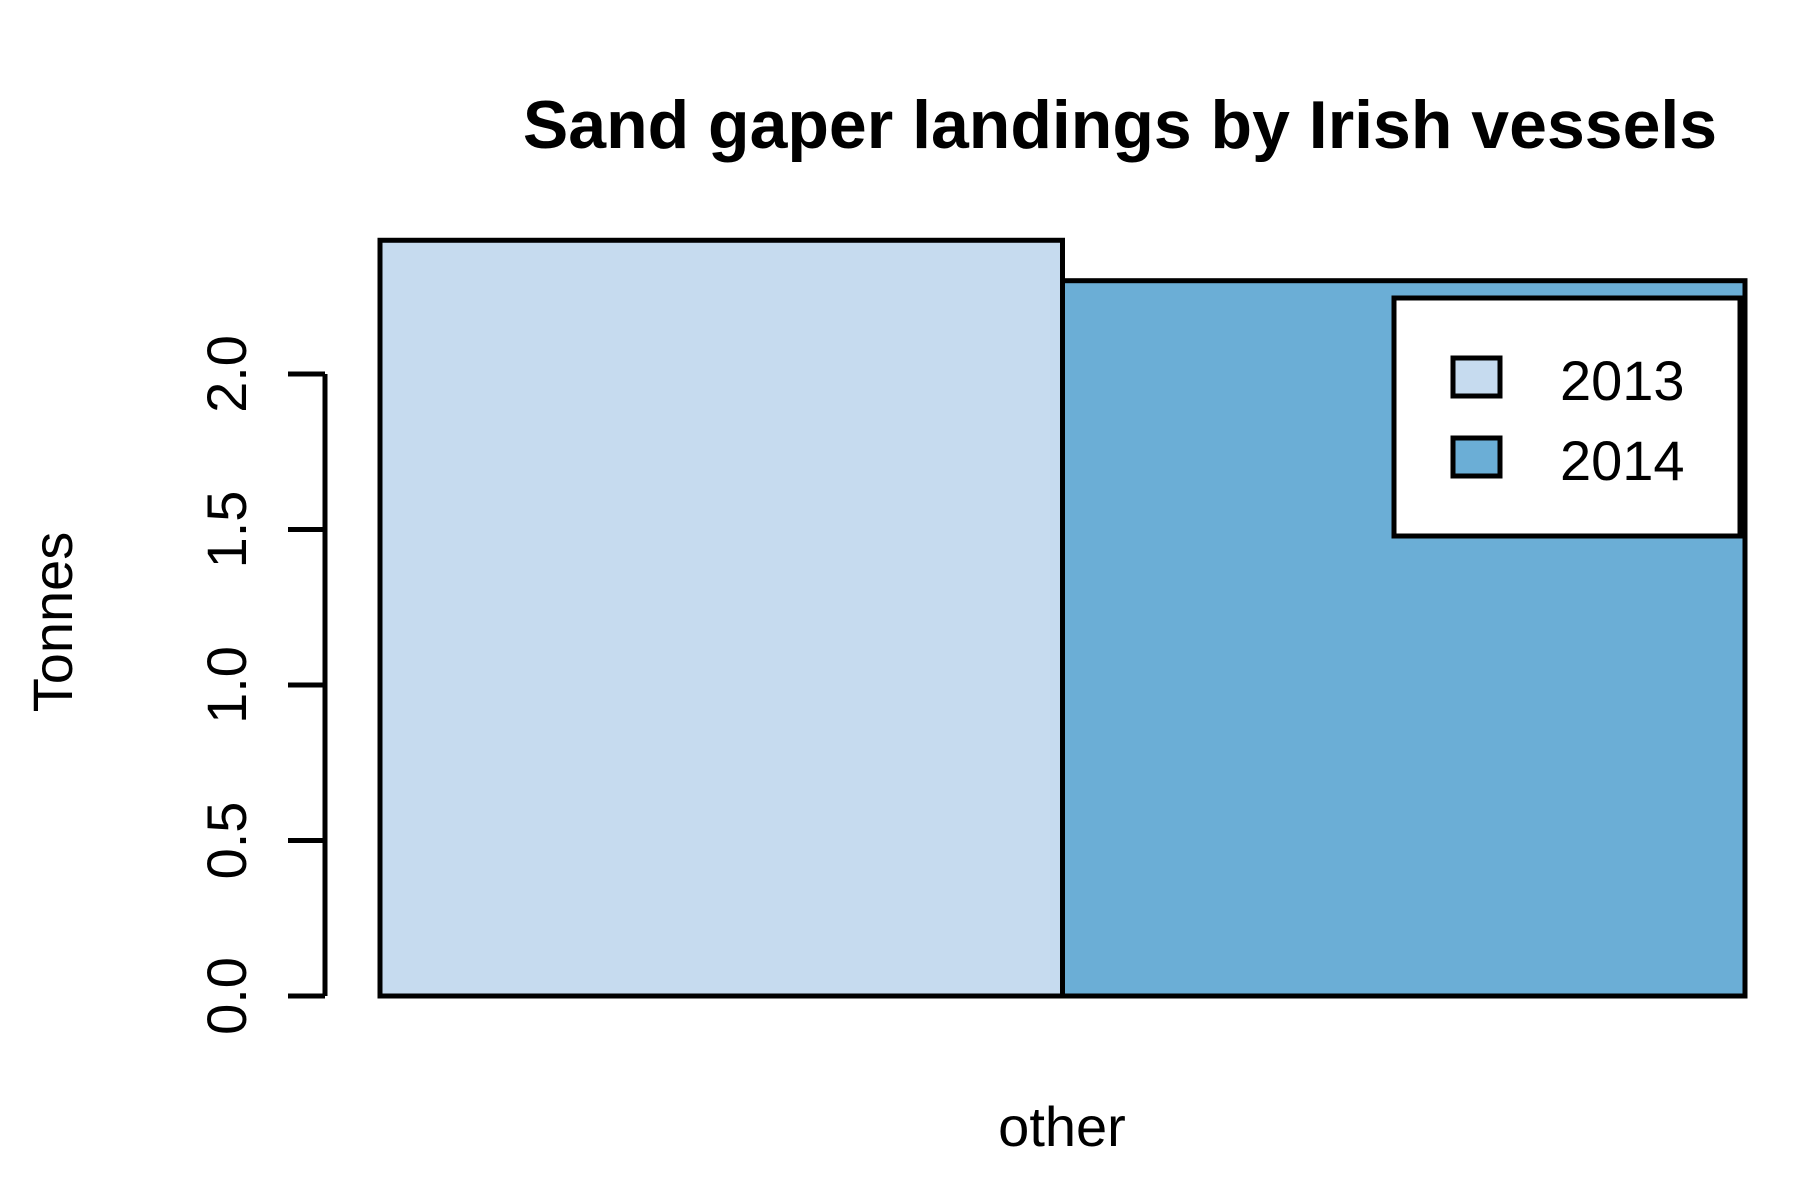 Image resolution: width=1800 pixels, height=1200 pixels. Describe the element at coordinates (52, 622) in the screenshot. I see `y-axis-label: Tonnes` at that location.